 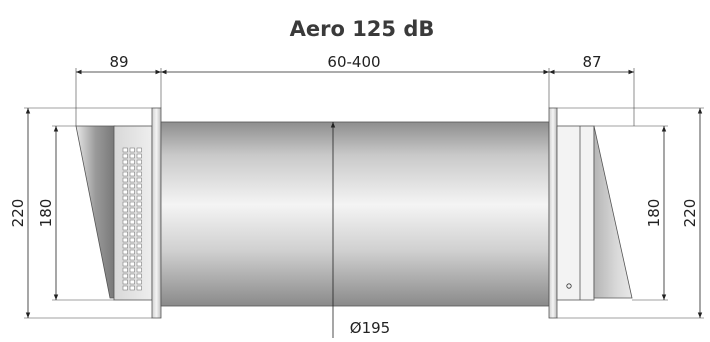 What do you see at coordinates (353, 62) in the screenshot?
I see `dim-center-length: 60-400` at bounding box center [353, 62].